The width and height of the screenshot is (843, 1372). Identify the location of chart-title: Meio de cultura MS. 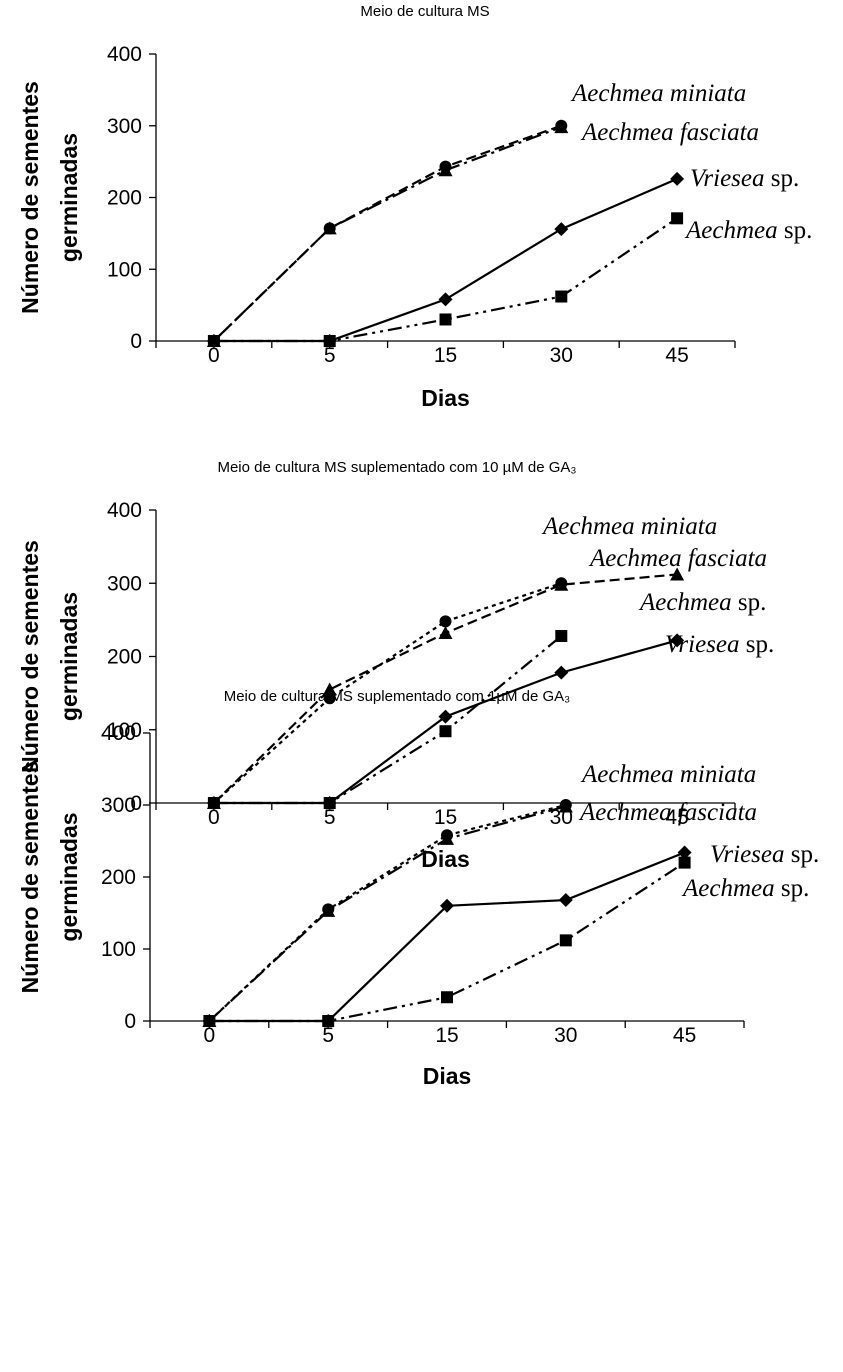
(424, 11).